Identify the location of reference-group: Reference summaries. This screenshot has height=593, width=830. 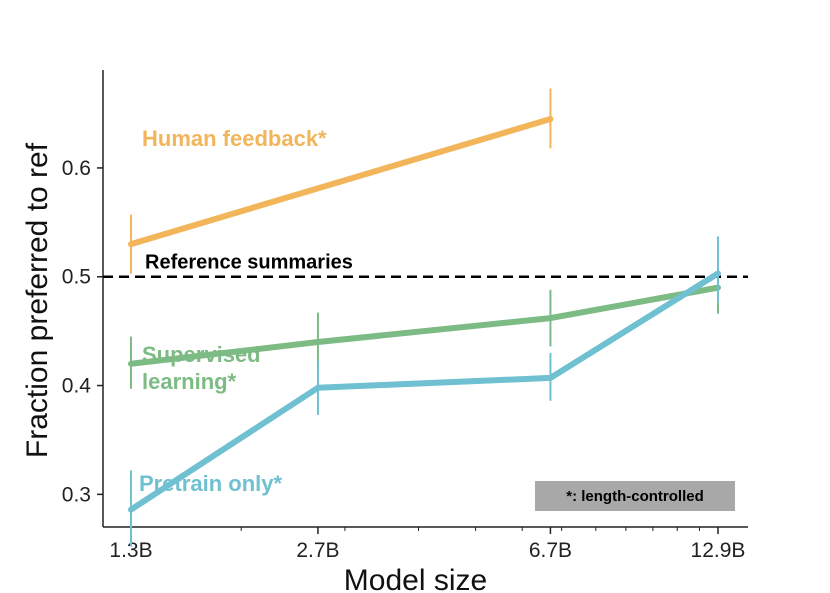
(425, 265).